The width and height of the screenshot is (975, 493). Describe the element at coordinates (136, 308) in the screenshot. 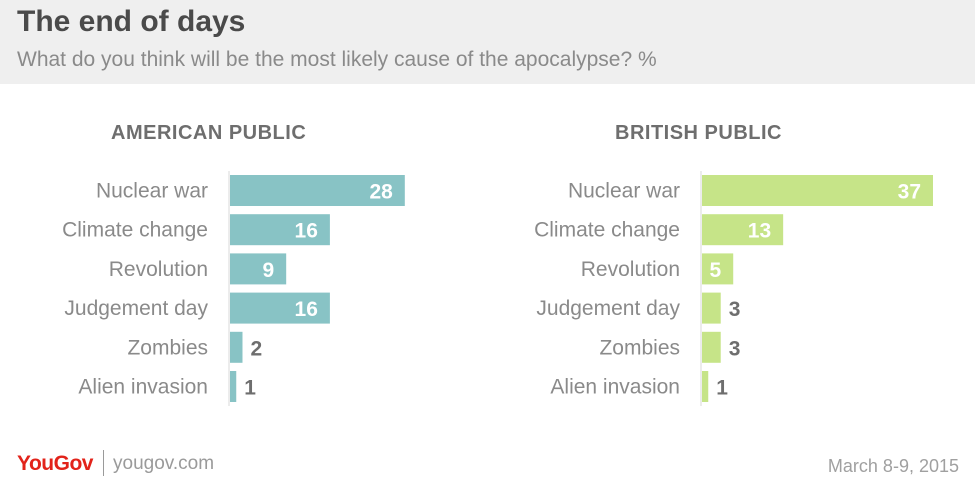

I see `american-category-label: Judgement day` at that location.